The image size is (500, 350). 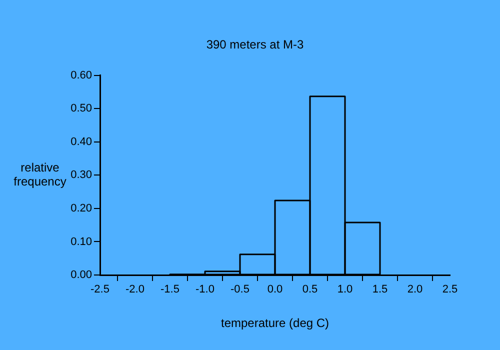 I want to click on x-tick-label: -2.0, so click(x=135, y=290).